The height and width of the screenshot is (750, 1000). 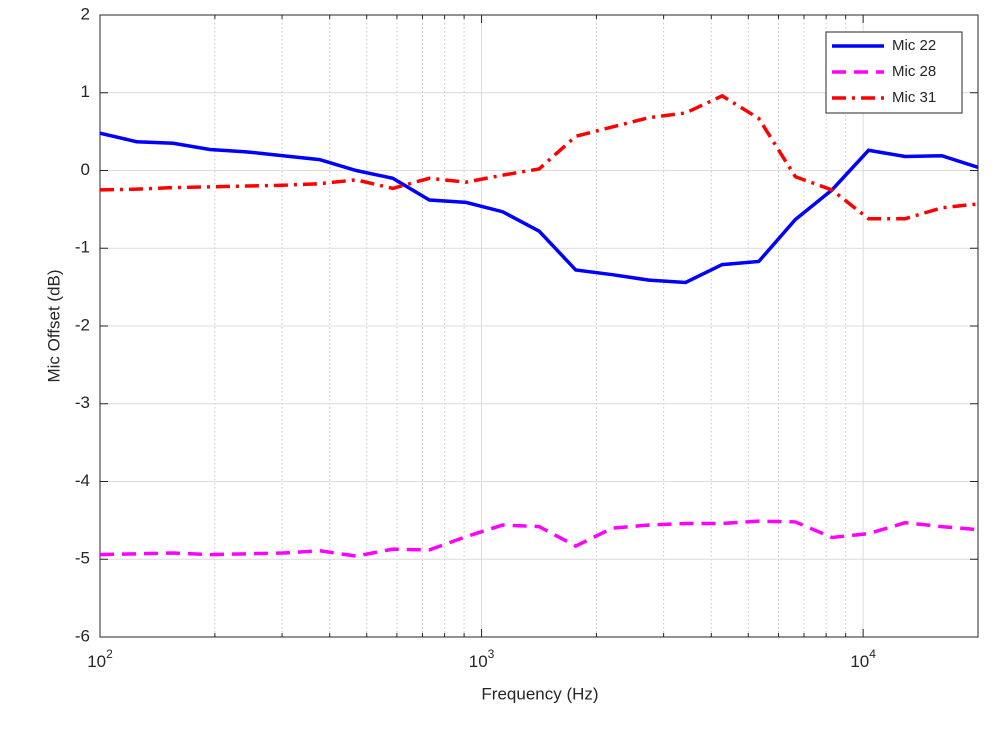 What do you see at coordinates (539, 693) in the screenshot?
I see `x-axis-label: Frequency (Hz)` at bounding box center [539, 693].